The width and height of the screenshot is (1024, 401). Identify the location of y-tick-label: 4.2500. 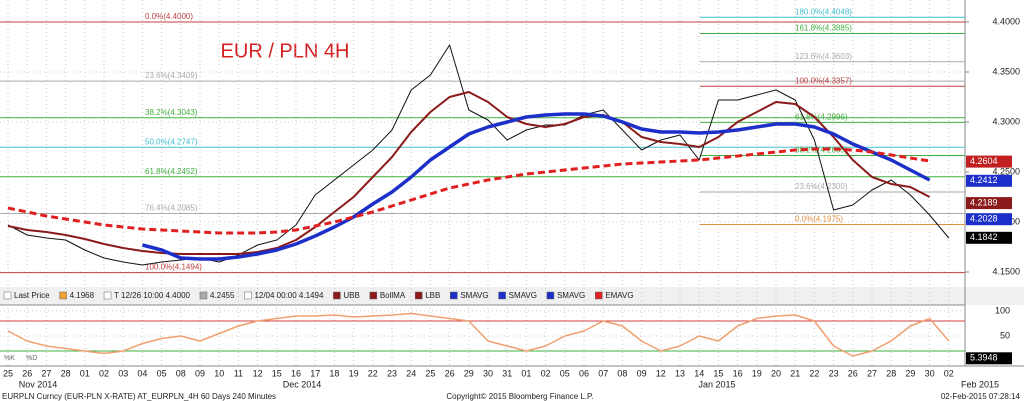
(1006, 171).